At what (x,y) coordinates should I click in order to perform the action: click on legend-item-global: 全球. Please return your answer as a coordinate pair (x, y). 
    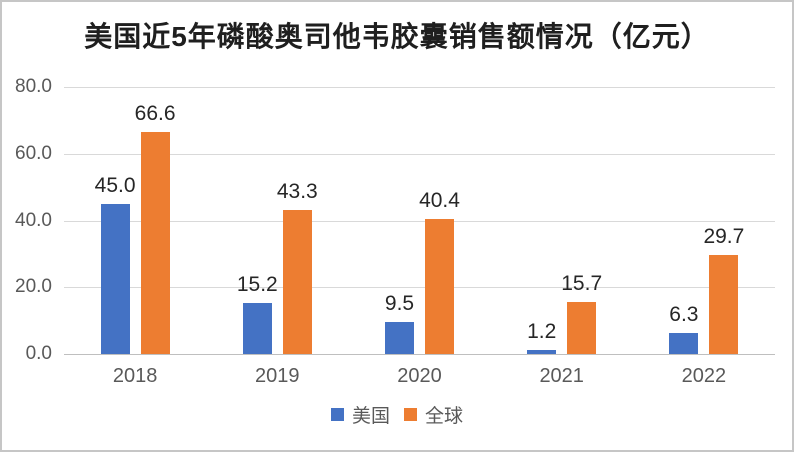
    Looking at the image, I should click on (433, 414).